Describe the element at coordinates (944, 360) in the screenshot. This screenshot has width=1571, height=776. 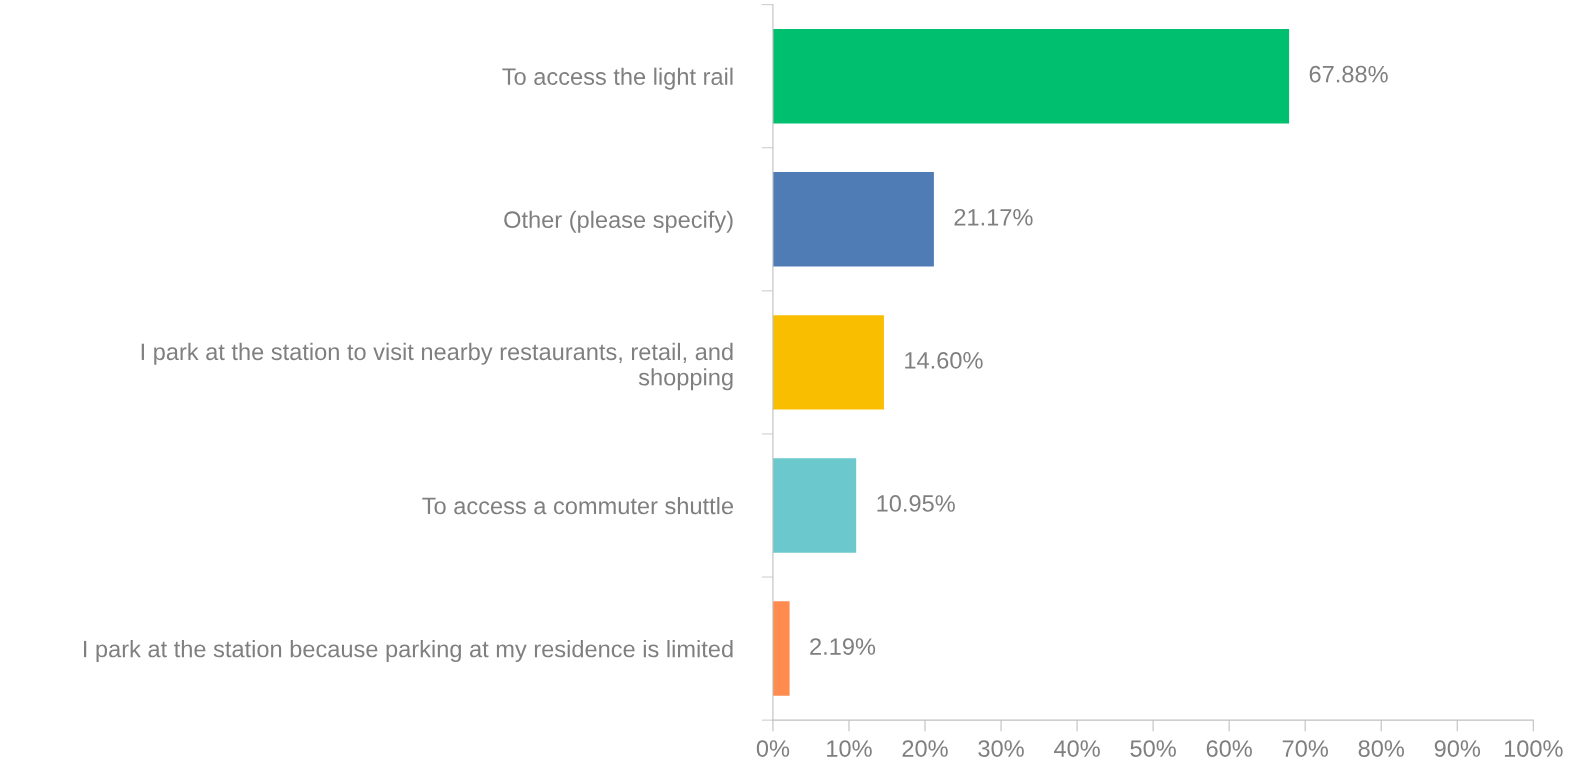
I see `data-label: 14.60%` at that location.